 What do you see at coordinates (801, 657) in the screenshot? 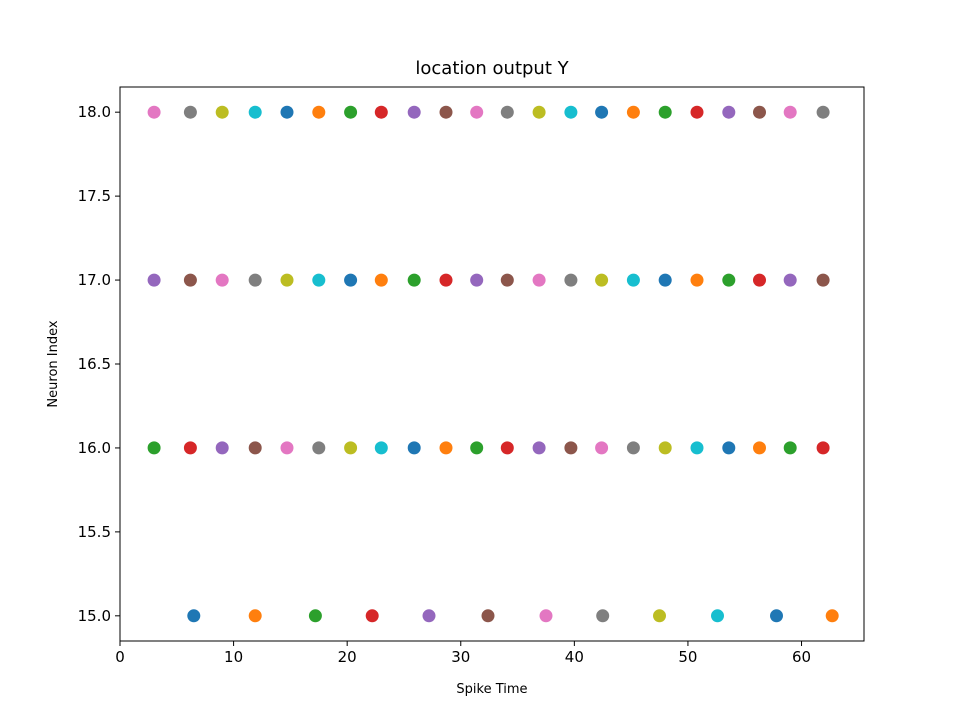
I see `x-tick-label: 60` at bounding box center [801, 657].